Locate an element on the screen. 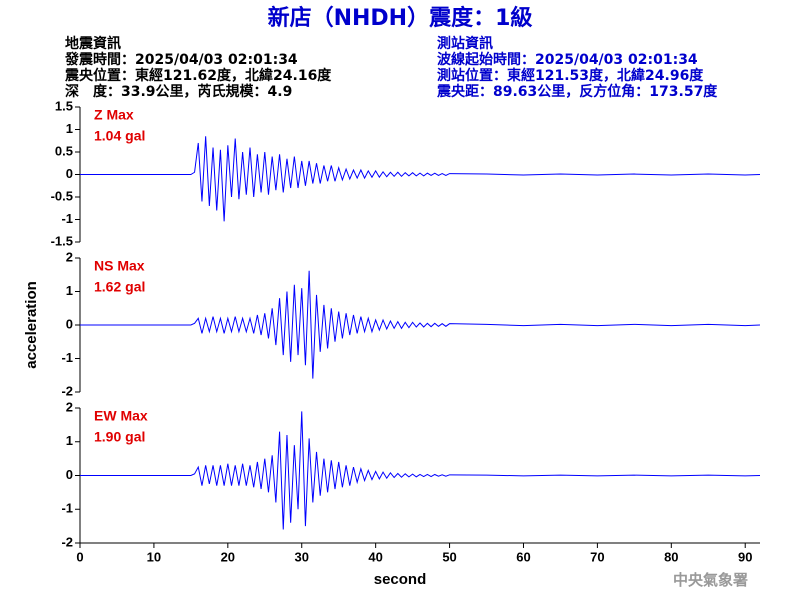 This screenshot has height=600, width=800. max-value: 1.62 gal is located at coordinates (119, 287).